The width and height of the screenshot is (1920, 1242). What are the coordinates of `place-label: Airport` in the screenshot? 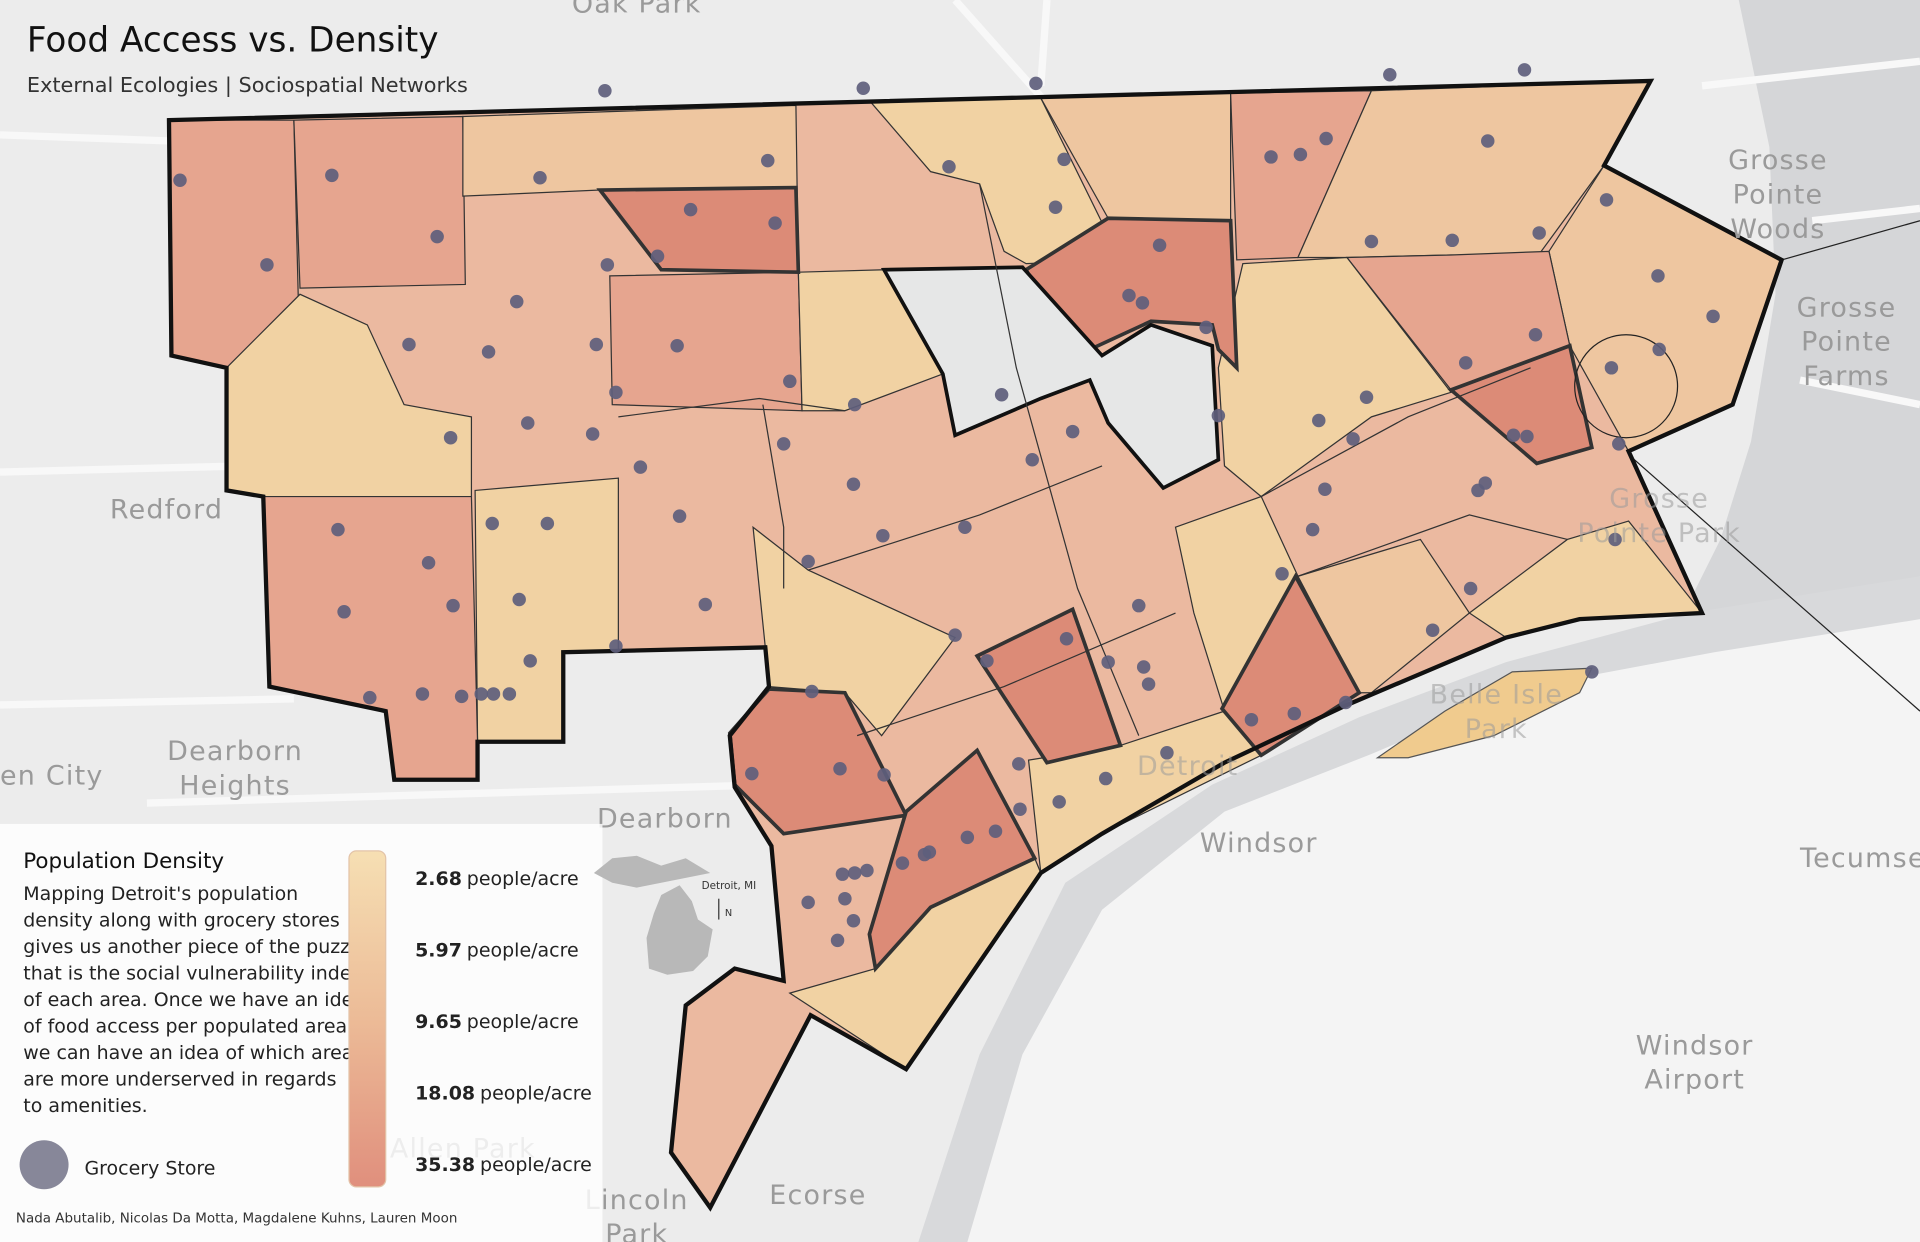 It's located at (1694, 1080).